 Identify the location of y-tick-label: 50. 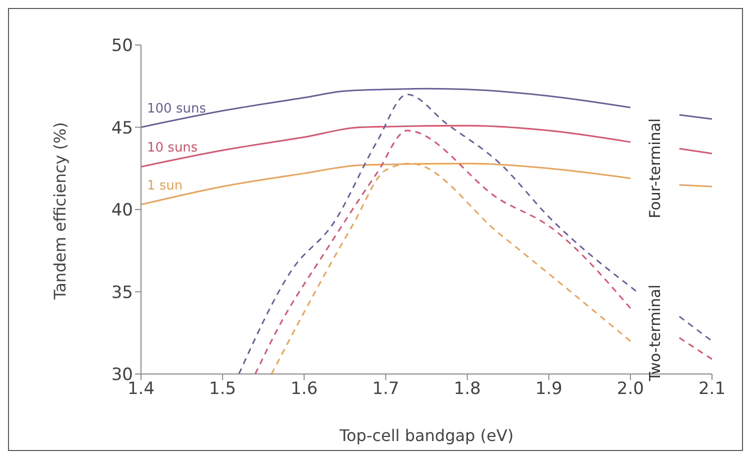
(122, 46).